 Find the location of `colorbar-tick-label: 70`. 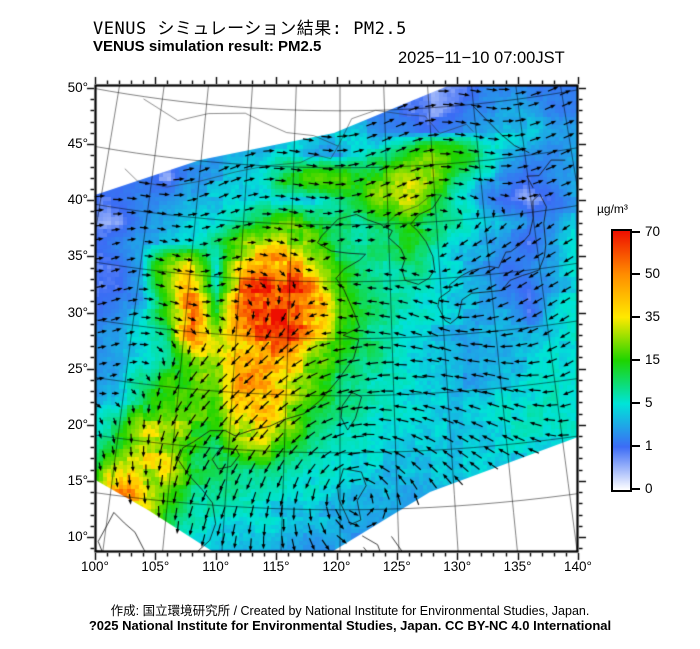

colorbar-tick-label: 70 is located at coordinates (653, 231).